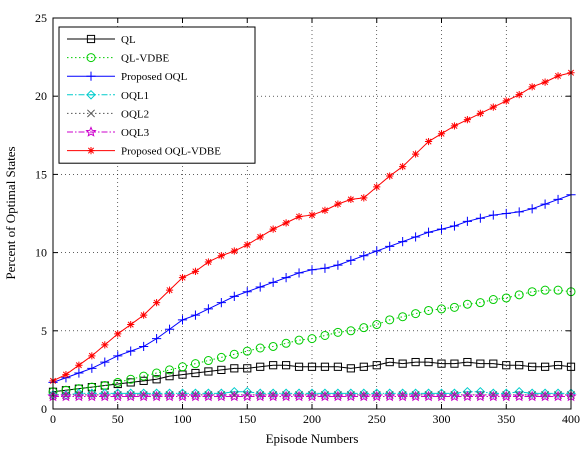 The width and height of the screenshot is (583, 450). What do you see at coordinates (145, 59) in the screenshot?
I see `legend-label: QL-VDBE` at bounding box center [145, 59].